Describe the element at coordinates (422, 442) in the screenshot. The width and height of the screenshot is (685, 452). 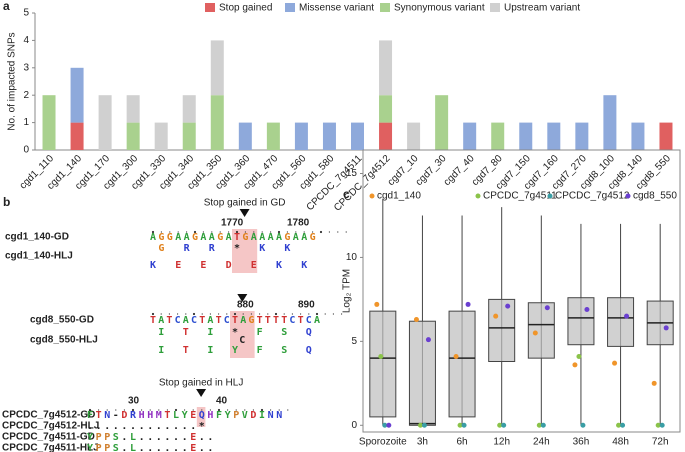
I see `x-tick-label: 3h` at that location.